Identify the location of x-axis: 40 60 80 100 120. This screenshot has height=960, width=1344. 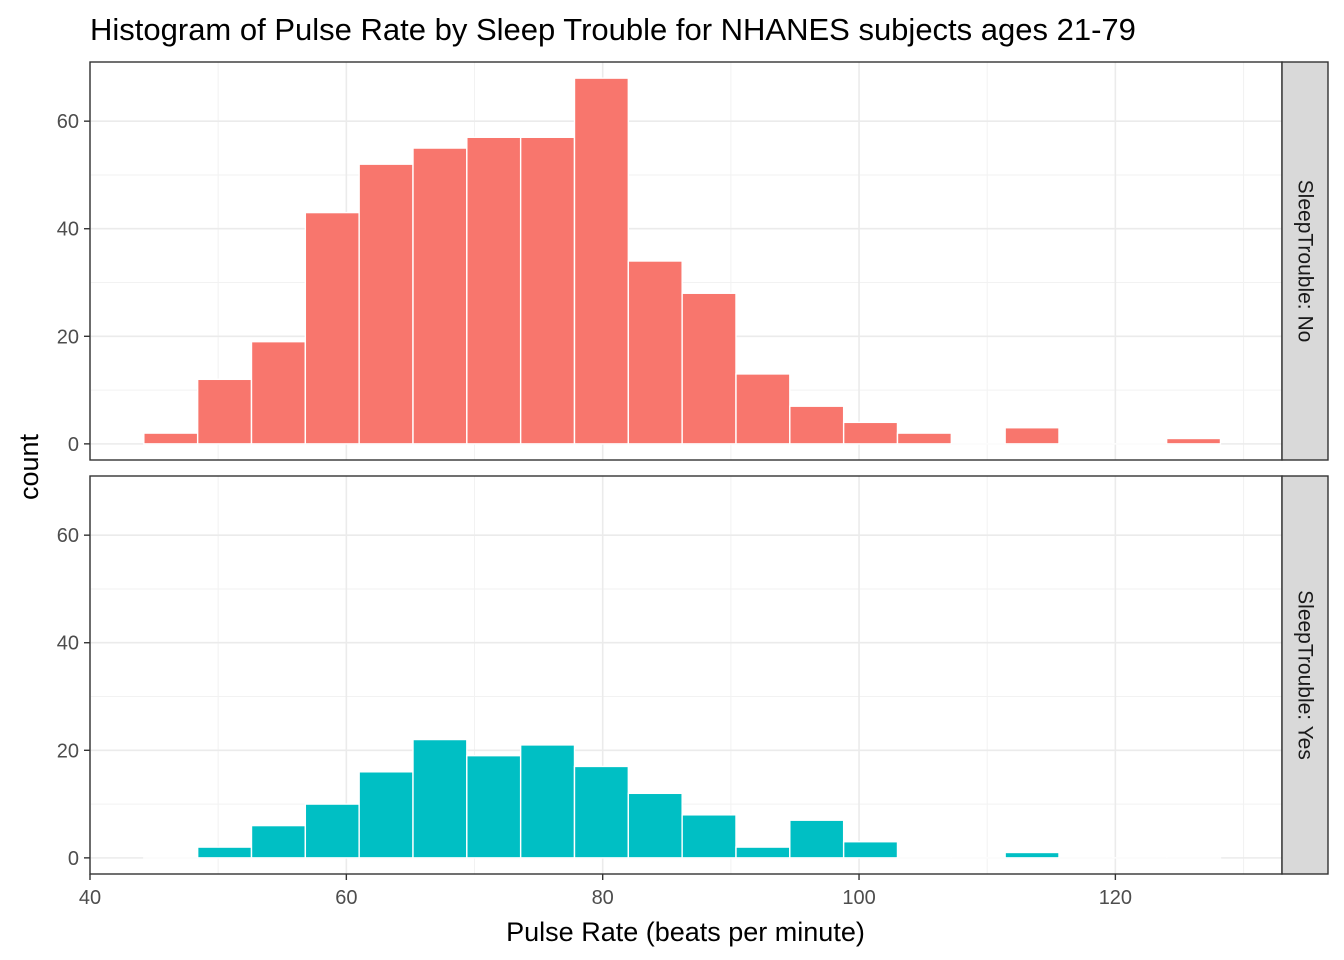
(605, 891).